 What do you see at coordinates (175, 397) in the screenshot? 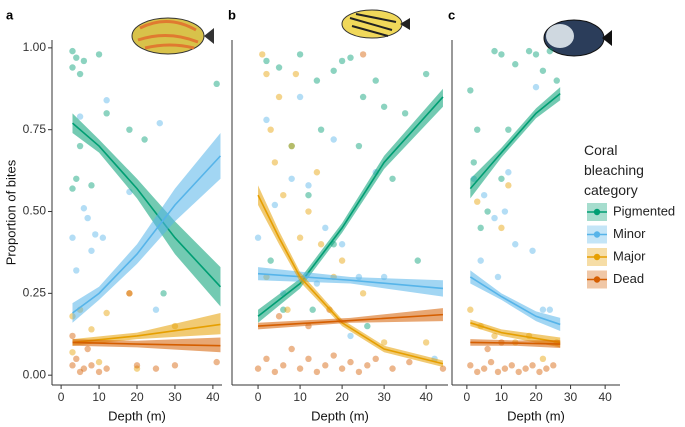
I see `x-tick-label: 30` at bounding box center [175, 397].